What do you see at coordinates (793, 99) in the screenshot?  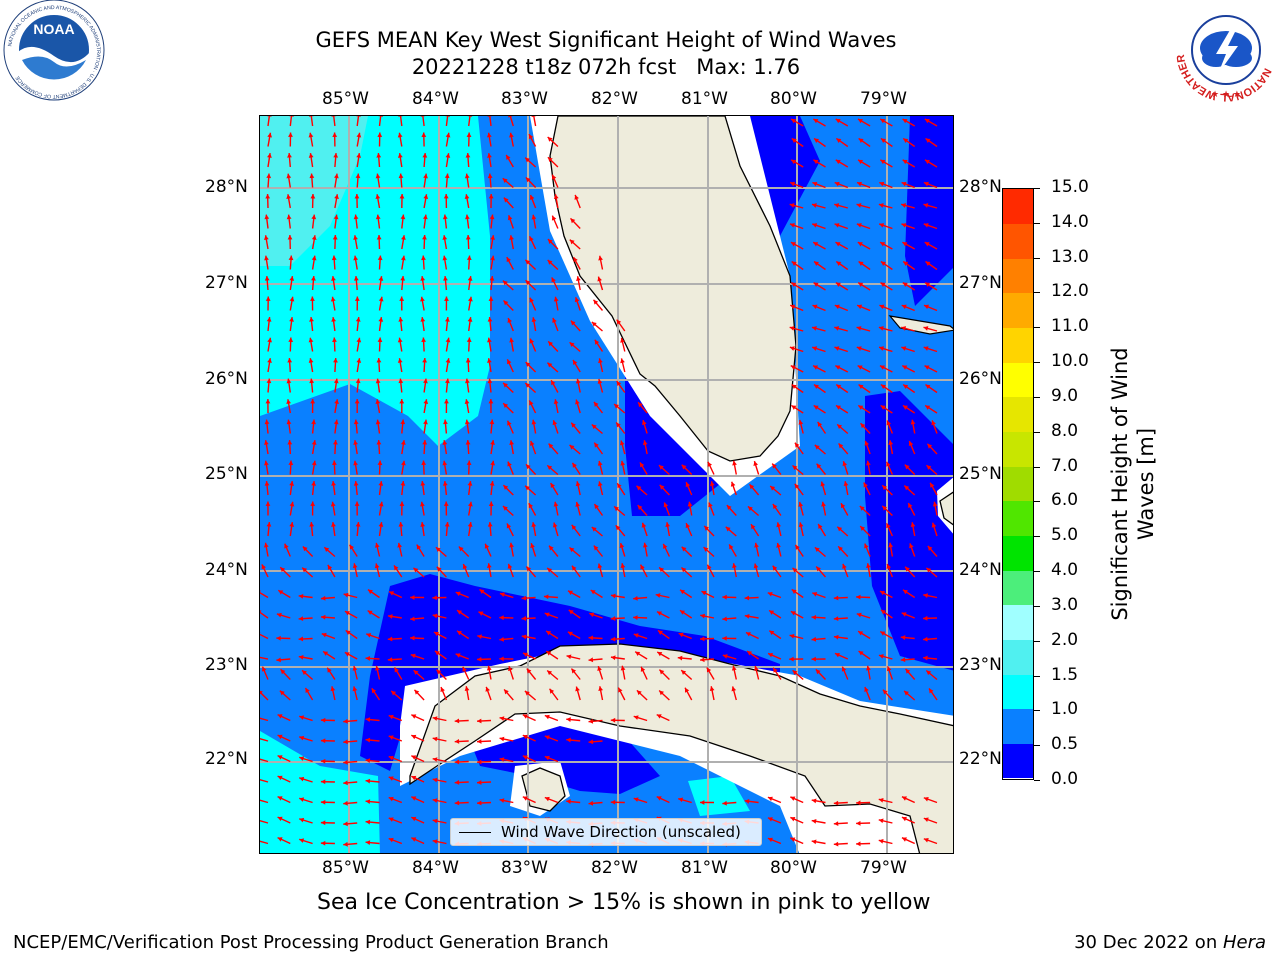 I see `lon-label-top: 80°W` at bounding box center [793, 99].